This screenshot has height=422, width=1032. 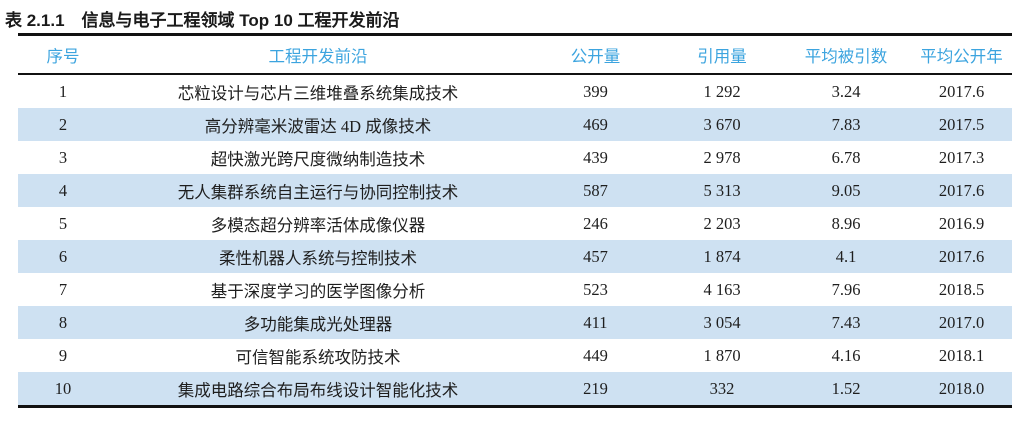 I want to click on cell-citations: 1 292, so click(x=722, y=91).